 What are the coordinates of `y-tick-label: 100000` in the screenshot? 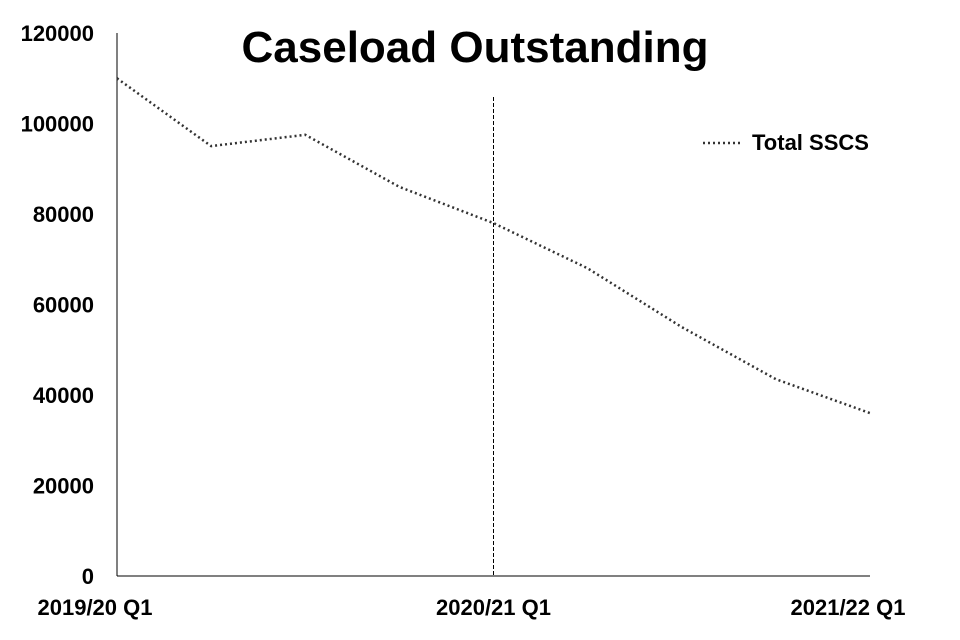 It's located at (57, 124).